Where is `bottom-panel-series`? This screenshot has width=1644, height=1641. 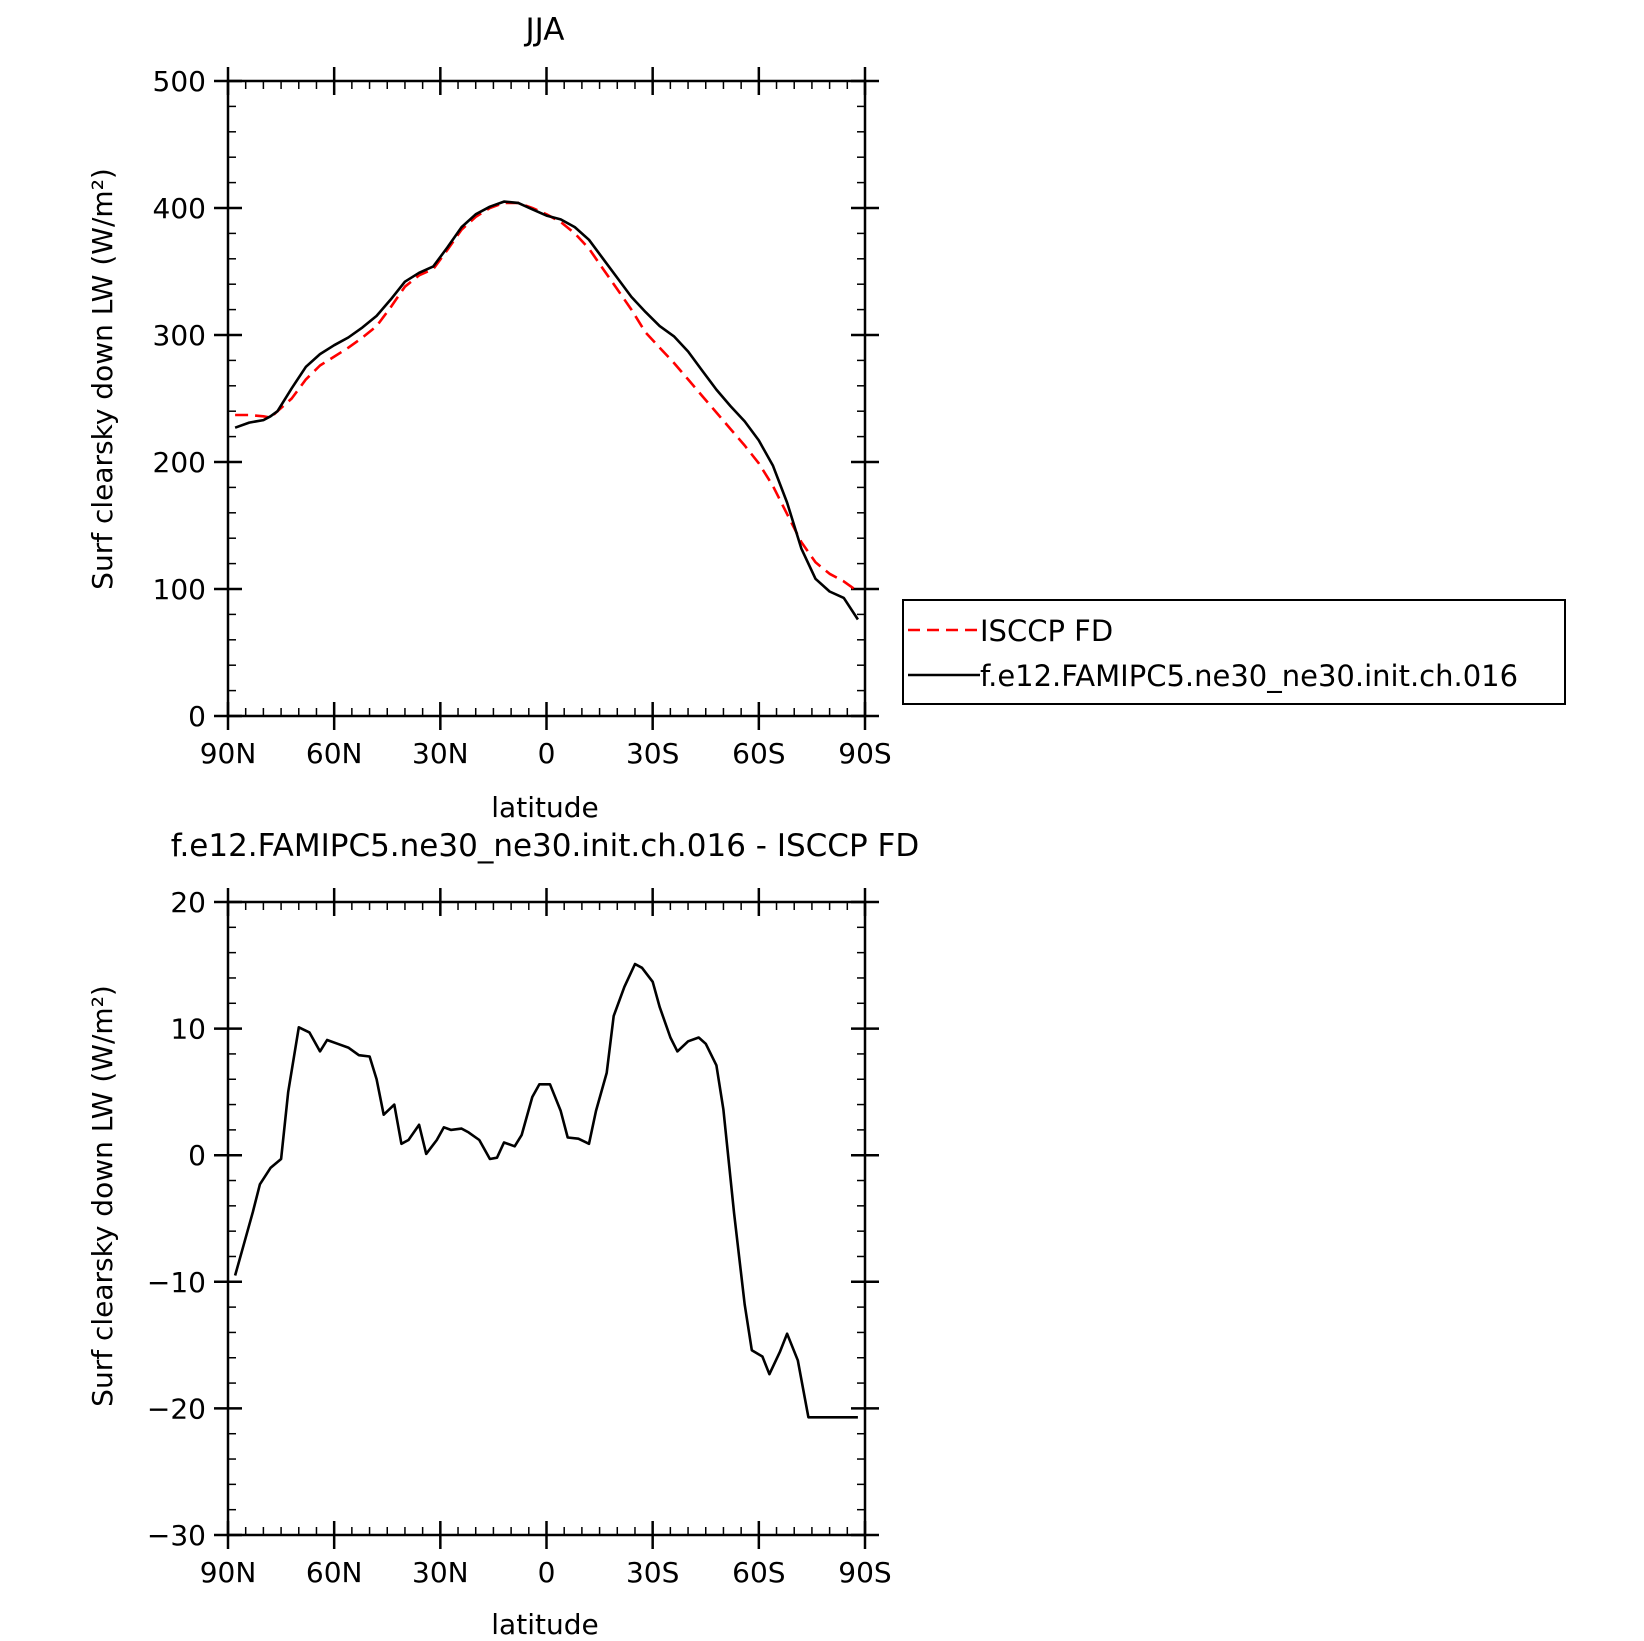 bottom-panel-series is located at coordinates (545, 1190).